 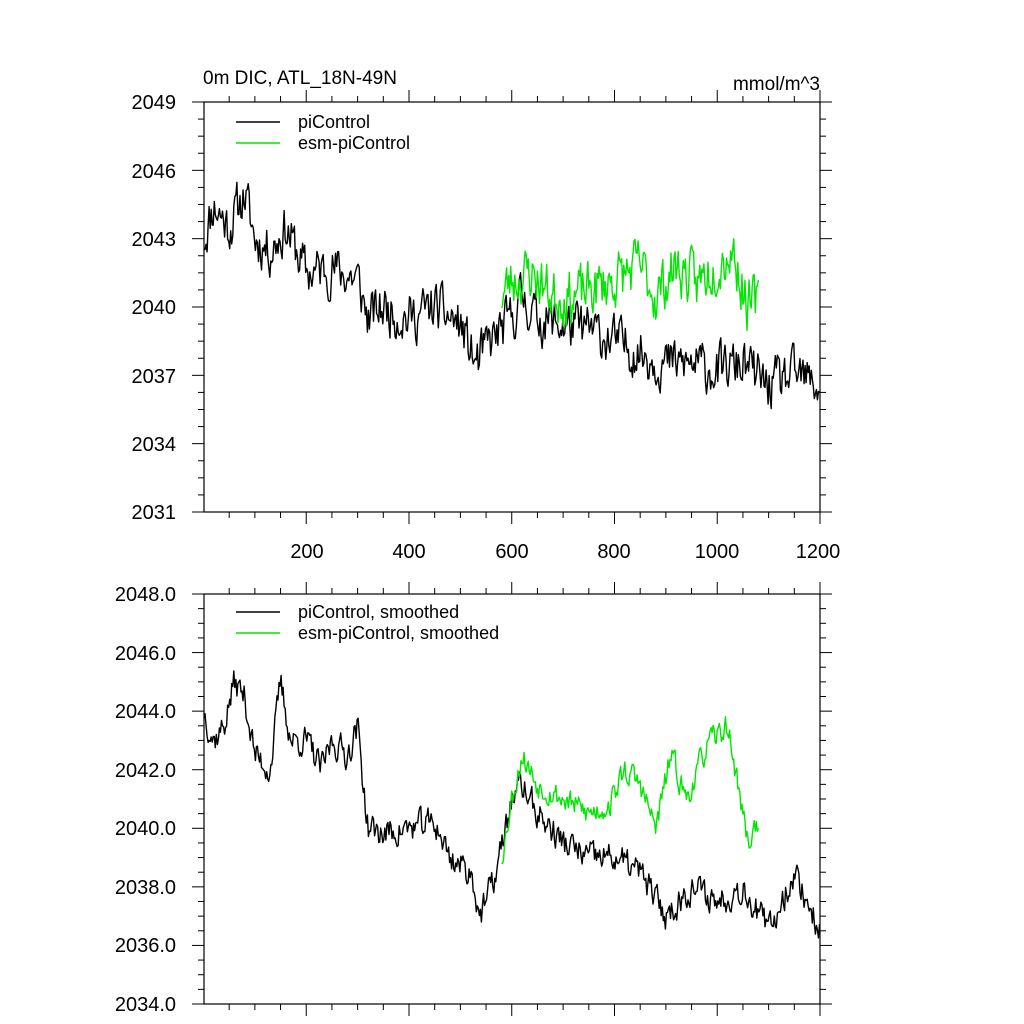 I want to click on top-panel-units: mmol/m^3, so click(x=776, y=84).